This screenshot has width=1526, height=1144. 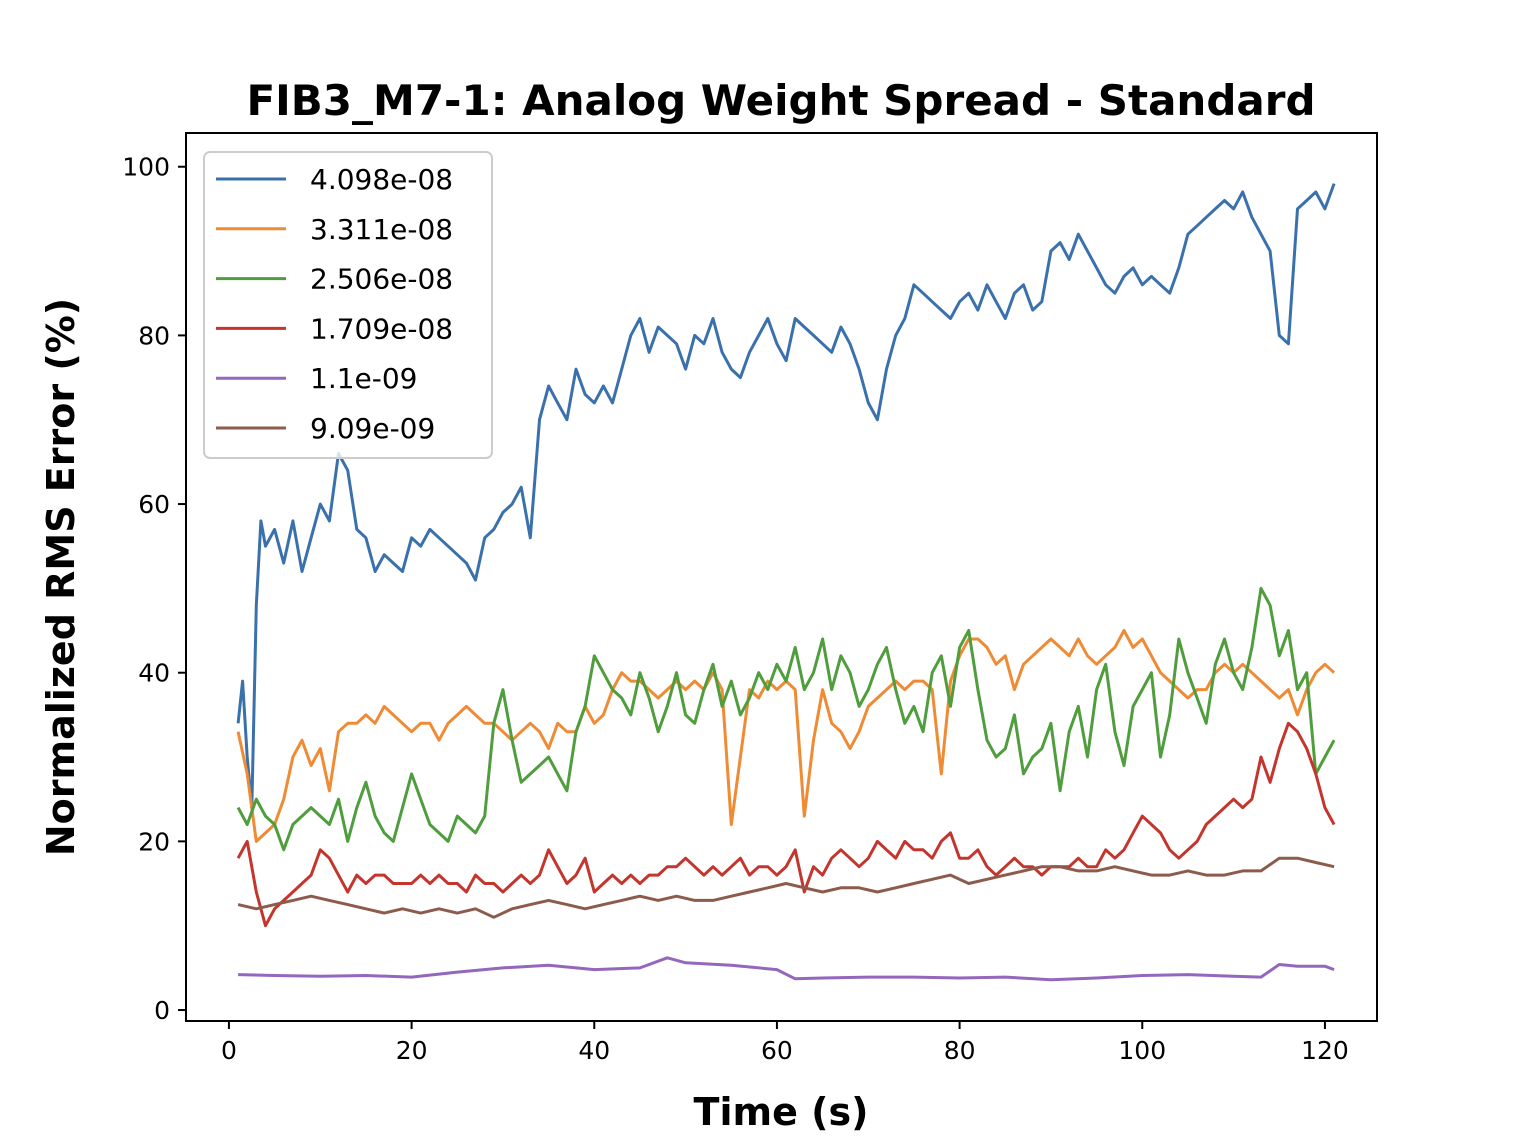 I want to click on legend-label-5: 9.09e-09, so click(x=372, y=428).